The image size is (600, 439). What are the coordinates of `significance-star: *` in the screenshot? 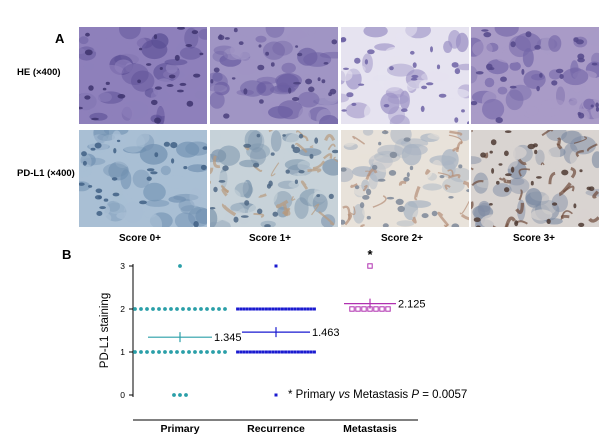 It's located at (370, 254).